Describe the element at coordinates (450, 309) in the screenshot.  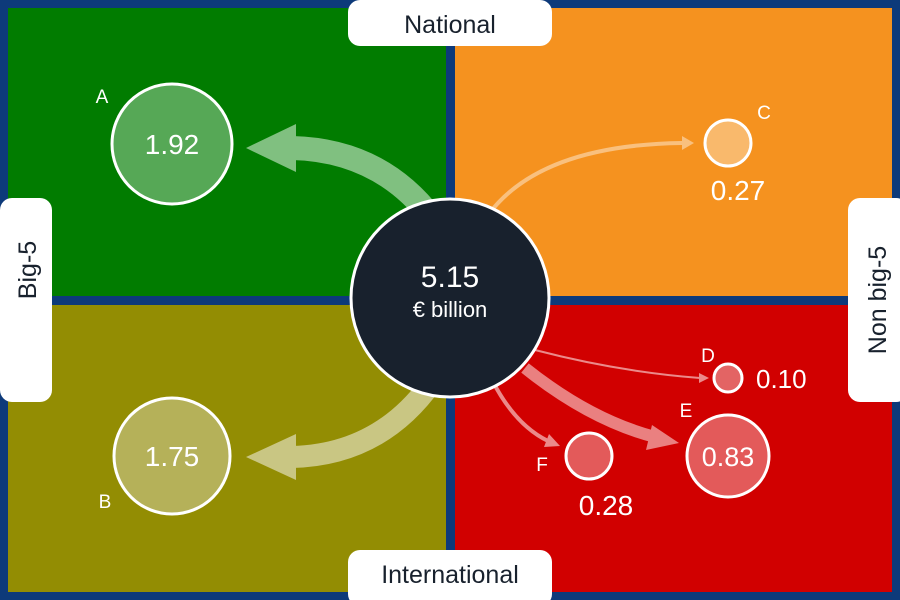
I see `center-unit: € billion` at that location.